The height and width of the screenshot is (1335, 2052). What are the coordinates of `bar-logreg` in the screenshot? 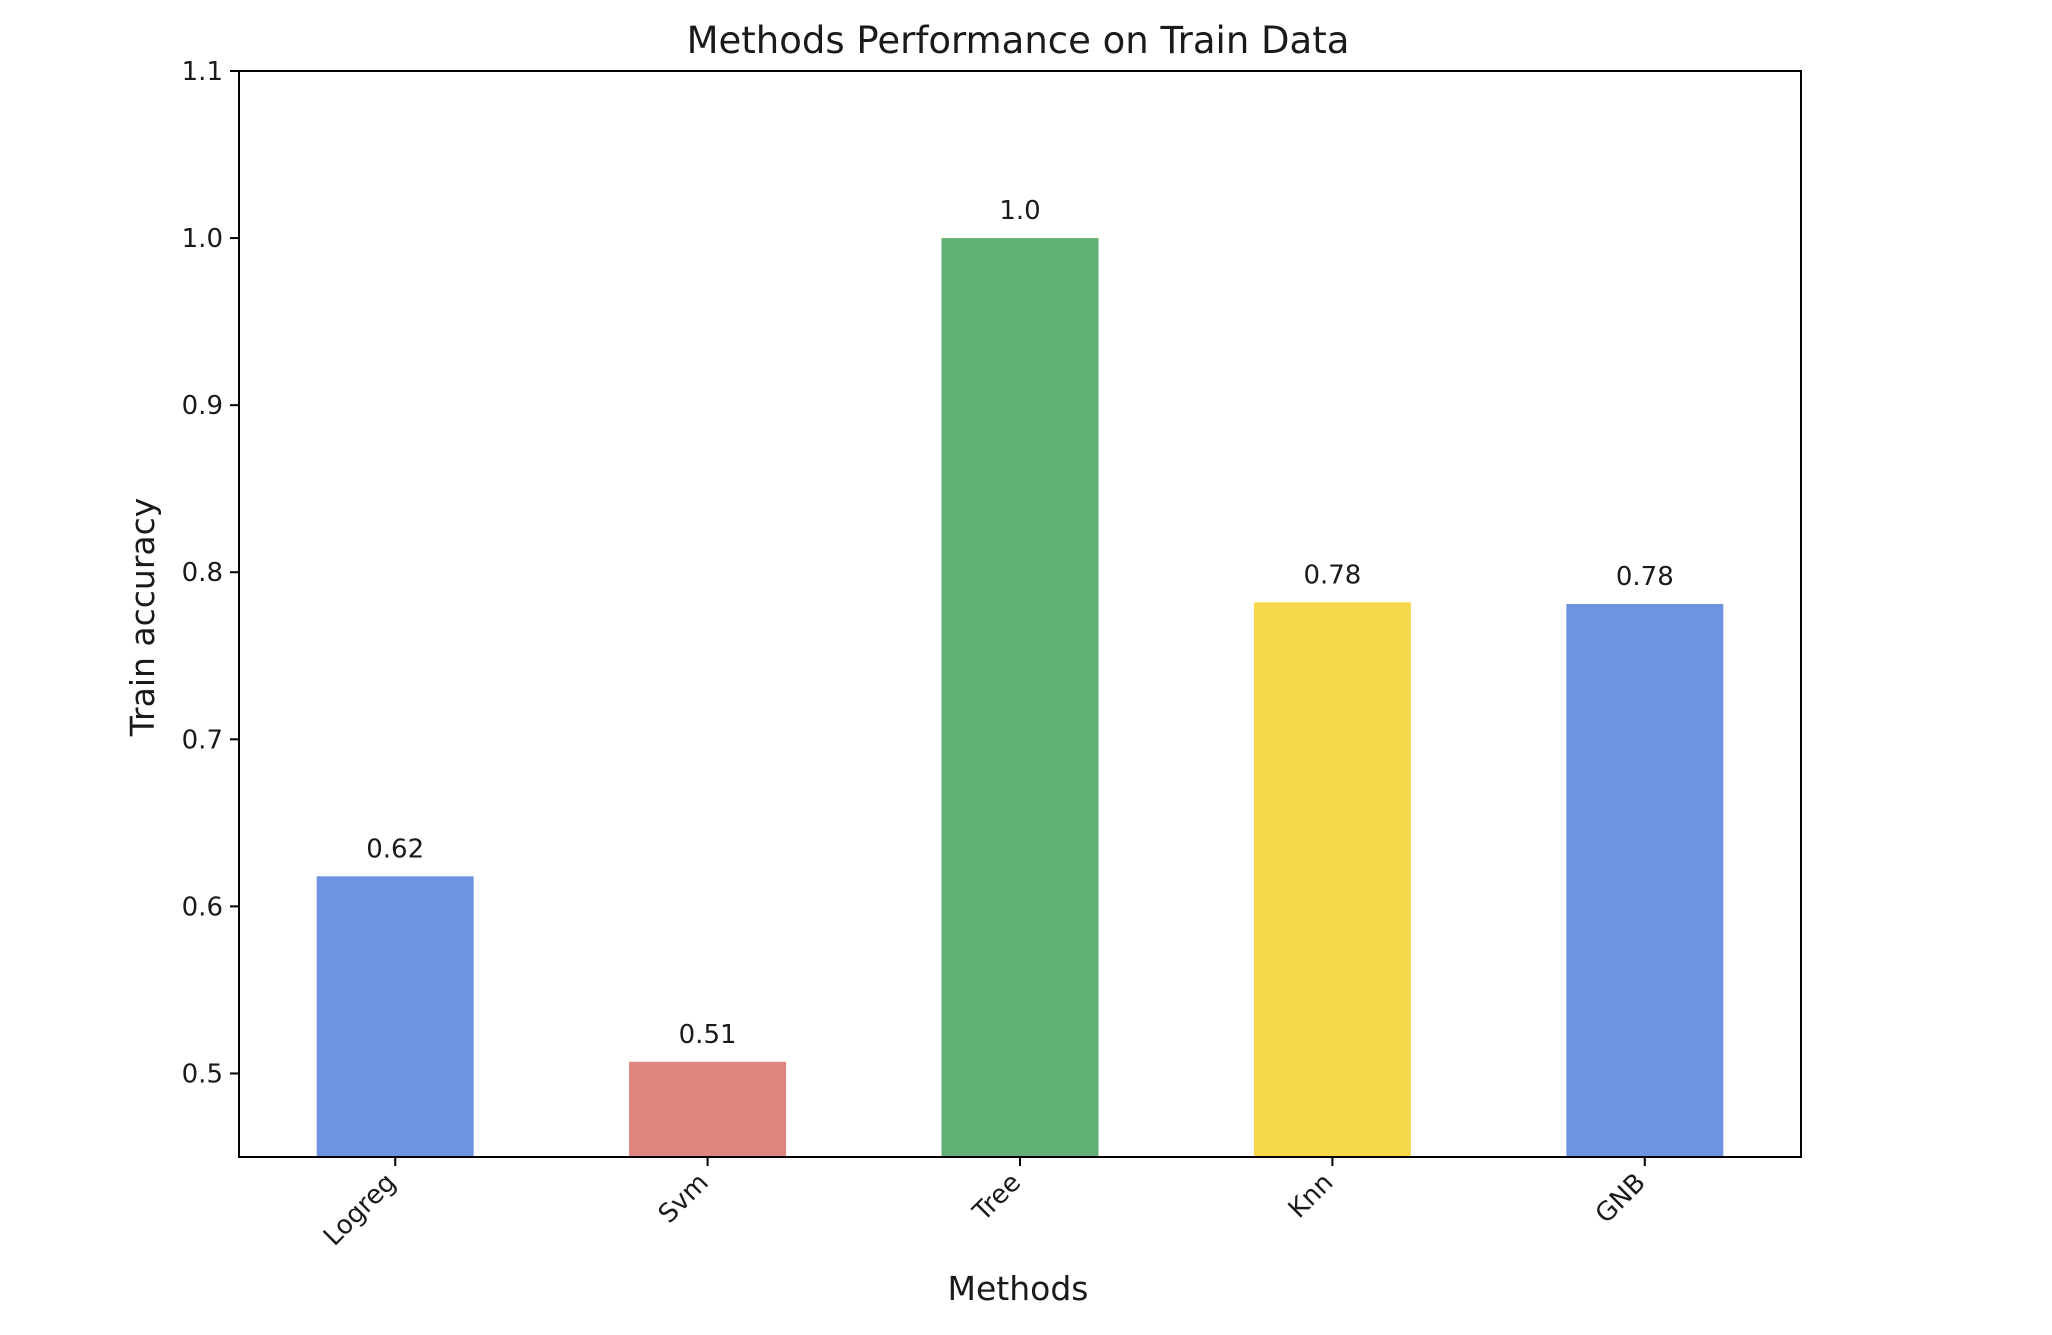 It's located at (395, 1016).